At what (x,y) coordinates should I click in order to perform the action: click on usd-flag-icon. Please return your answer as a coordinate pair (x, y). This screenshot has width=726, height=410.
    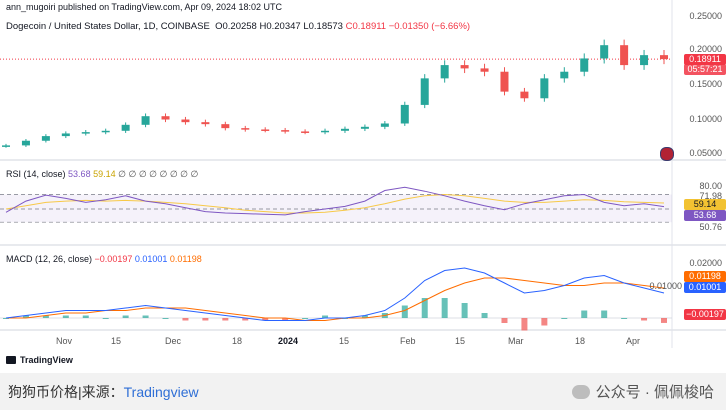
    Looking at the image, I should click on (667, 154).